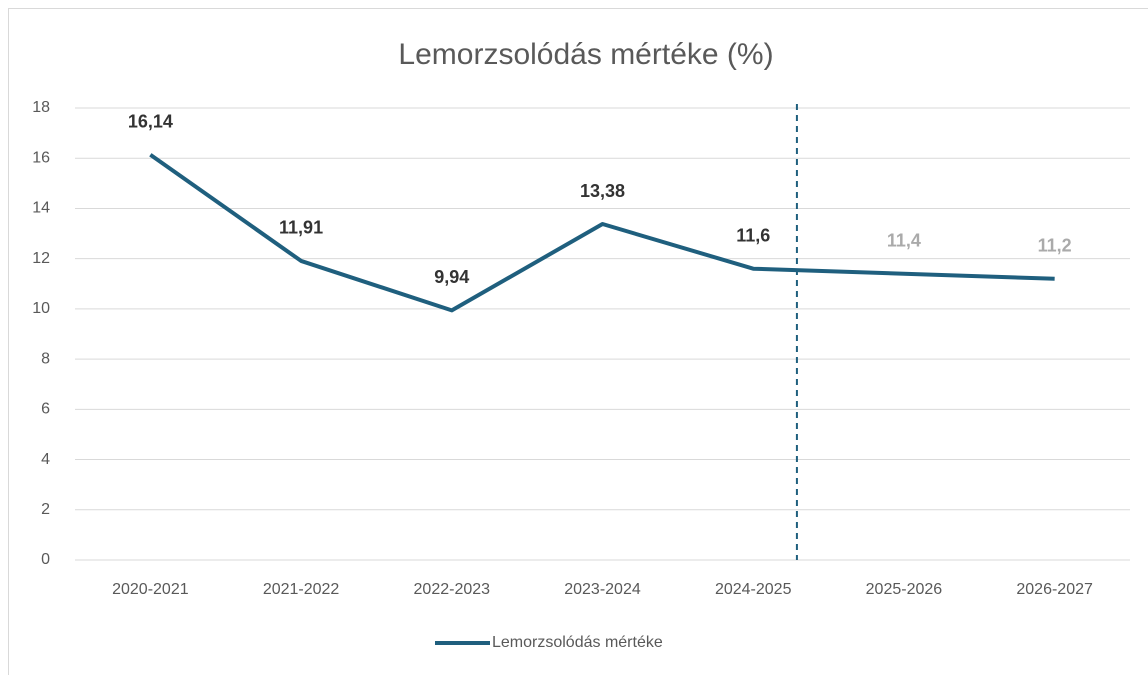 This screenshot has width=1148, height=675. I want to click on y-tick-label: 8, so click(45, 358).